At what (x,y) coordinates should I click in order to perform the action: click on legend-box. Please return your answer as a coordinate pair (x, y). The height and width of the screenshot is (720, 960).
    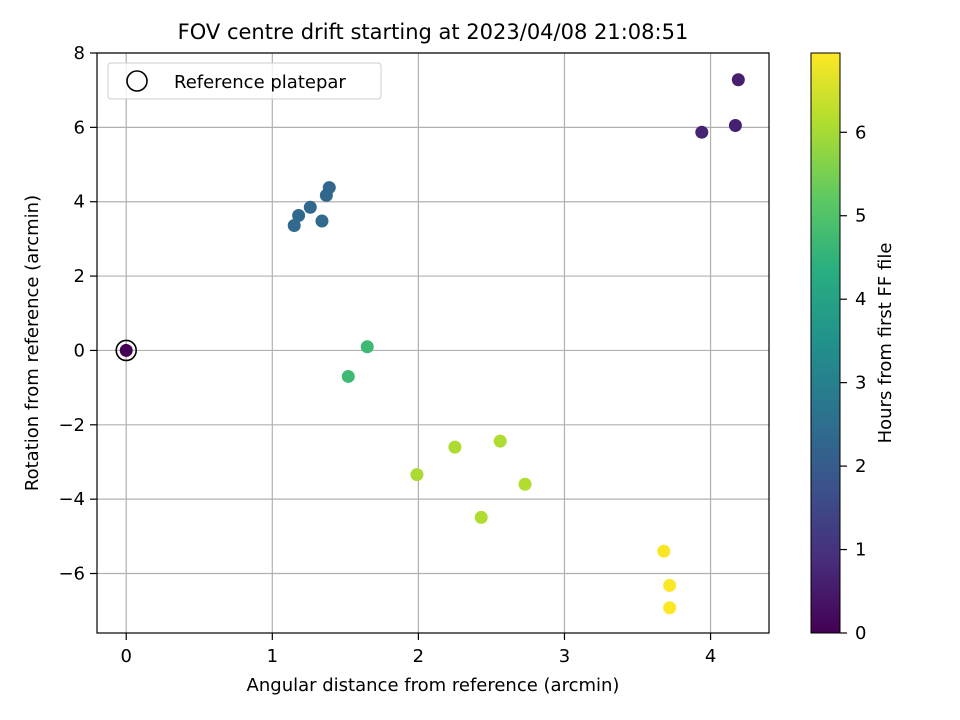
    Looking at the image, I should click on (244, 81).